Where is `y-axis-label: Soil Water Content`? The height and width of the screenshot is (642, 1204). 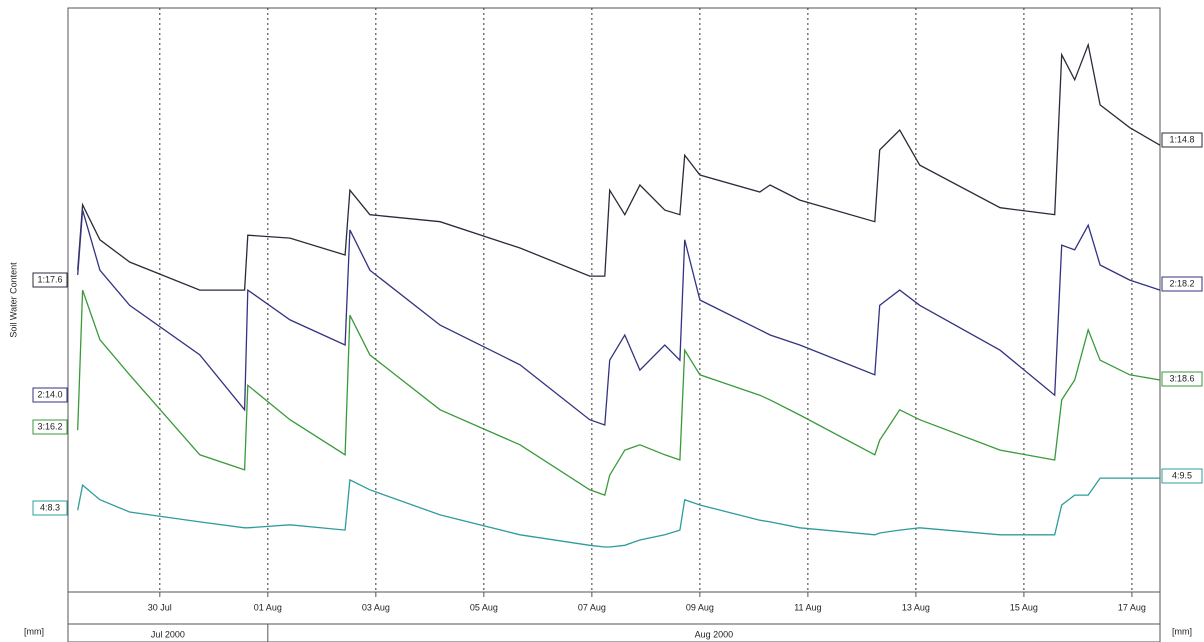
y-axis-label: Soil Water Content is located at coordinates (13, 300).